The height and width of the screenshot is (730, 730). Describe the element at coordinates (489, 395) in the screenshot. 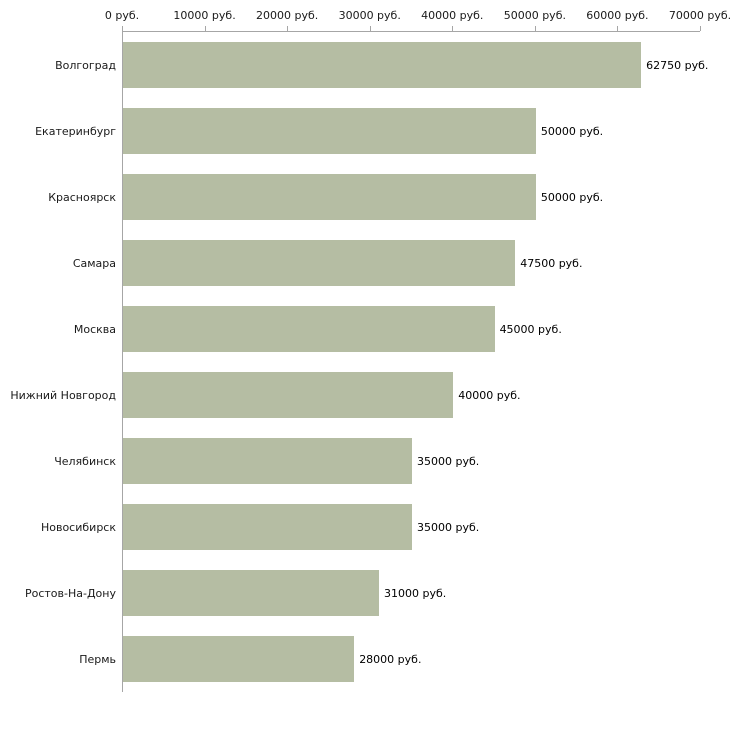

I see `bar-value-label: 40000 руб.` at that location.